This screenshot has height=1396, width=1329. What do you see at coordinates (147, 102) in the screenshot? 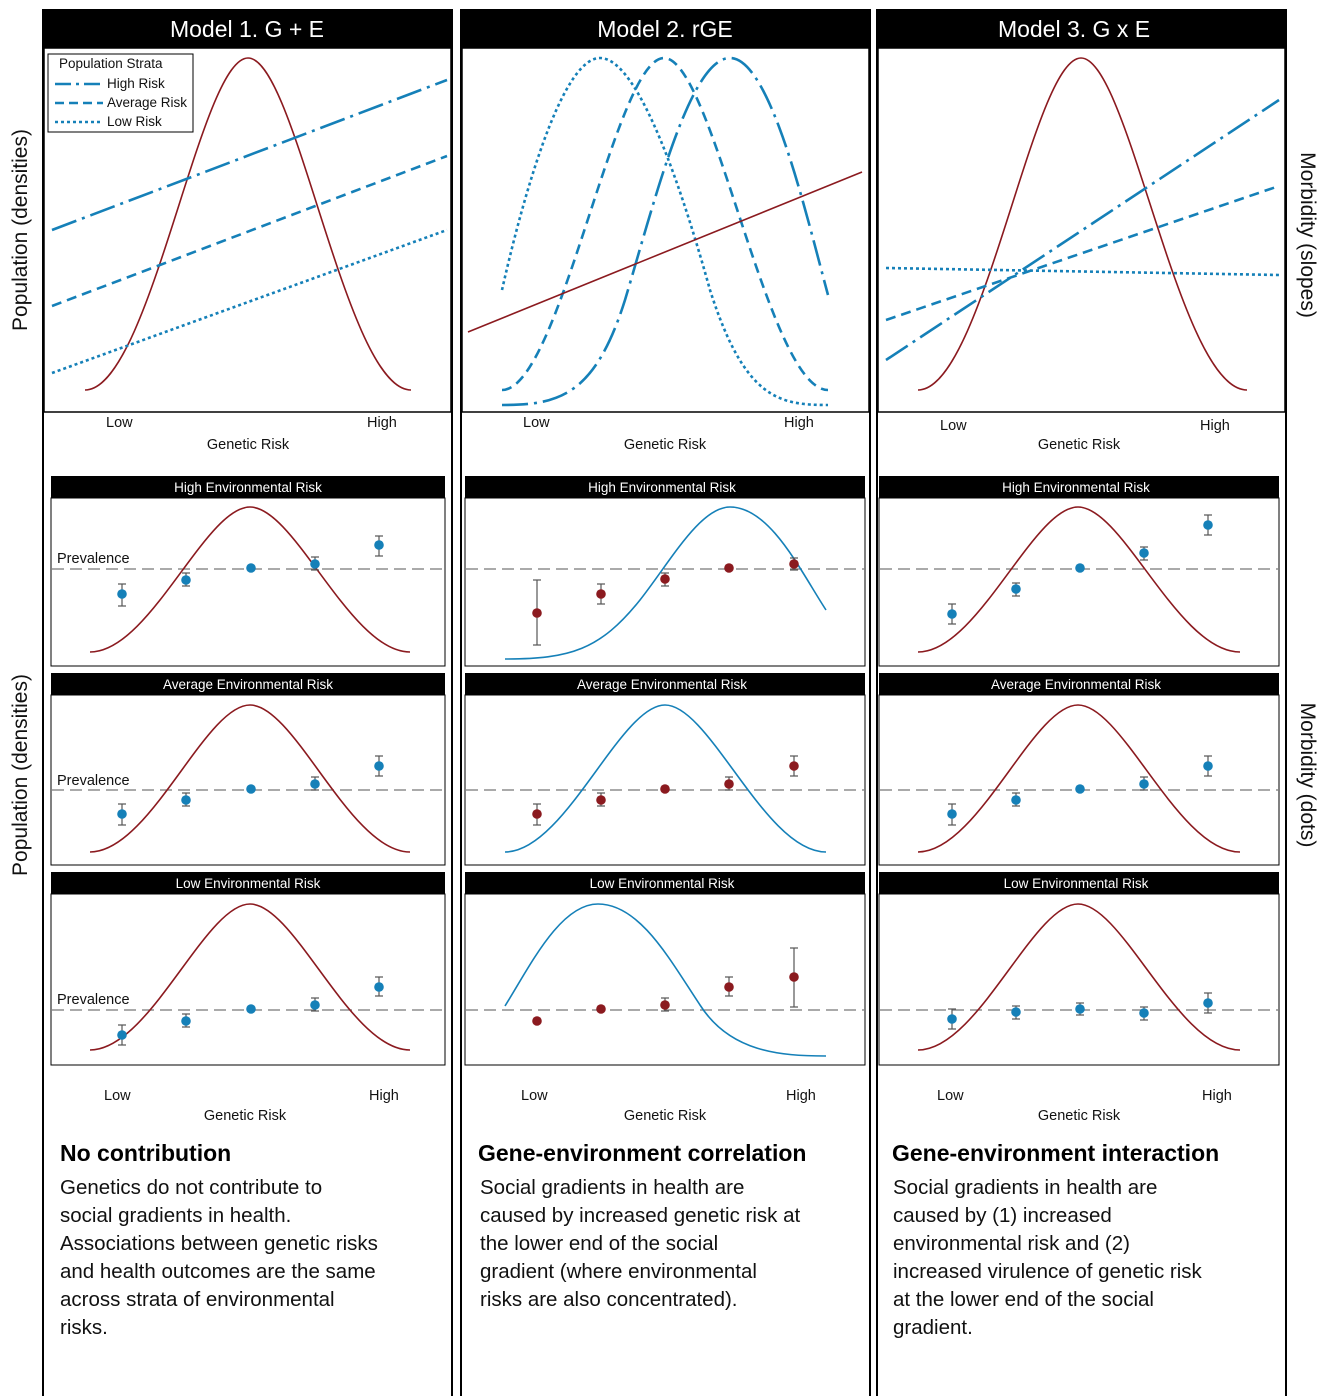
I see `legend-average-label: Average Risk` at bounding box center [147, 102].